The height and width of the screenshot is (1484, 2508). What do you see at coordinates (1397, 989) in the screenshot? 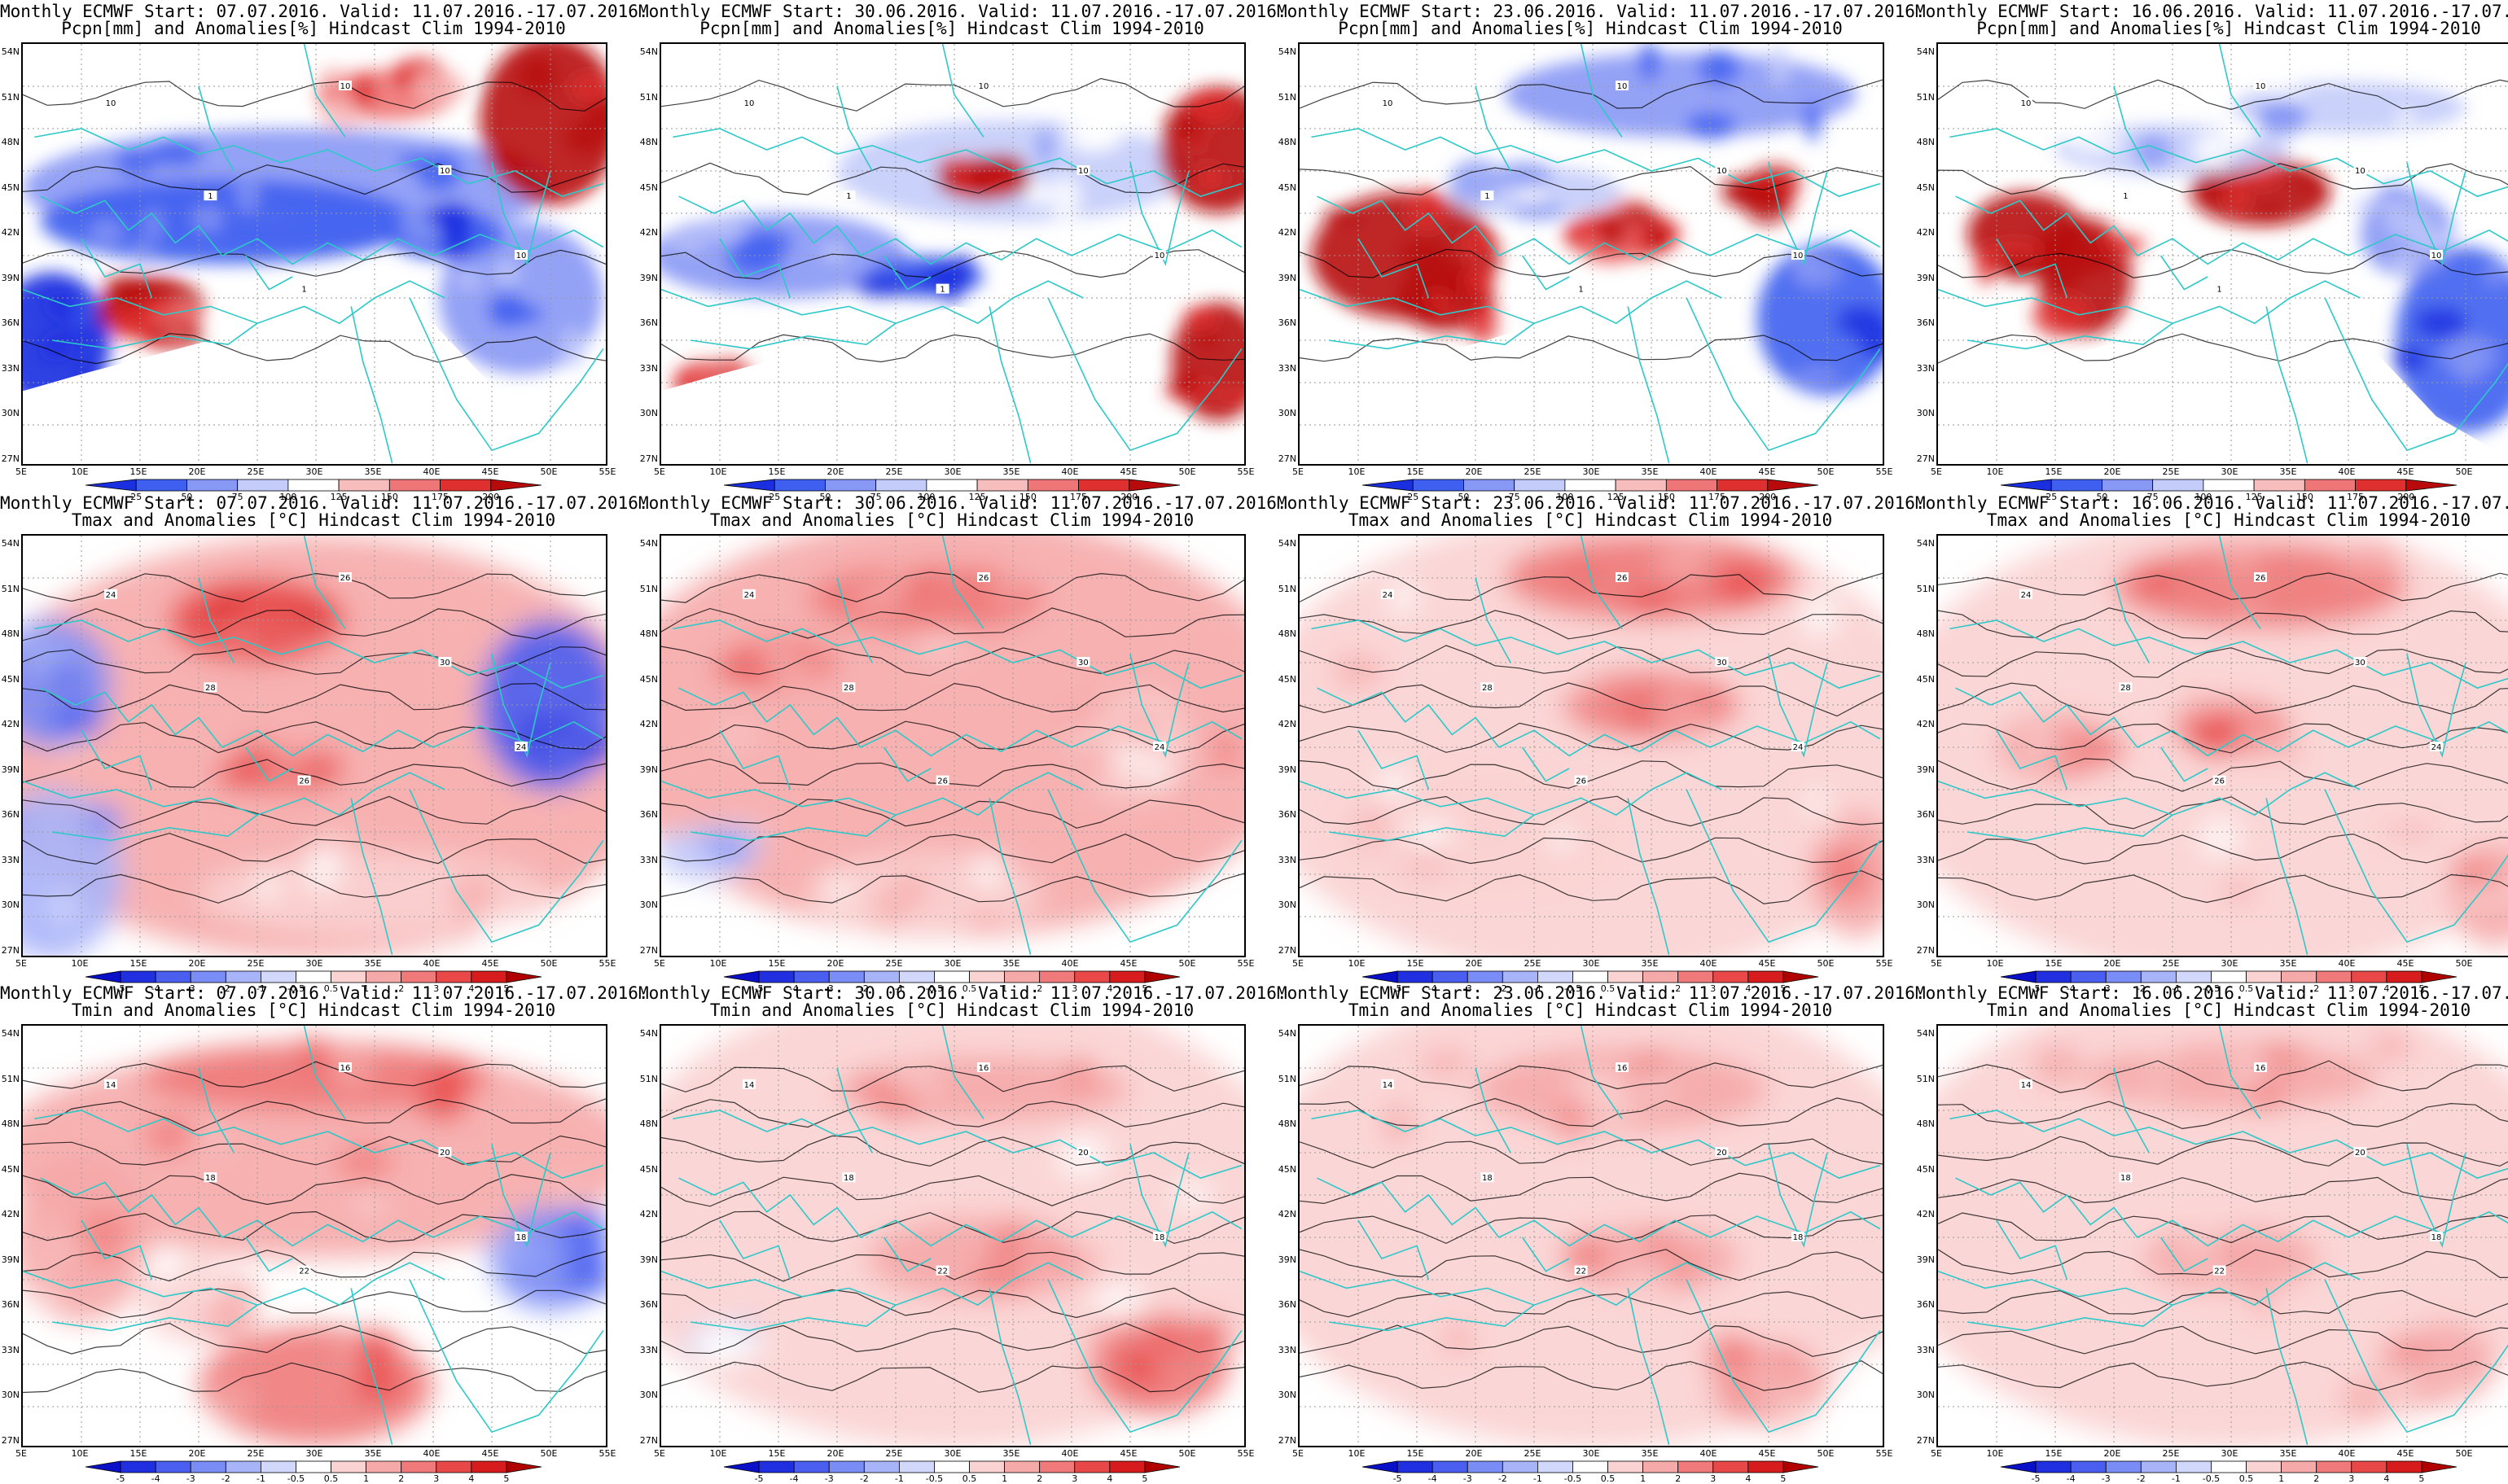
I see `colorbar-label: -5` at bounding box center [1397, 989].